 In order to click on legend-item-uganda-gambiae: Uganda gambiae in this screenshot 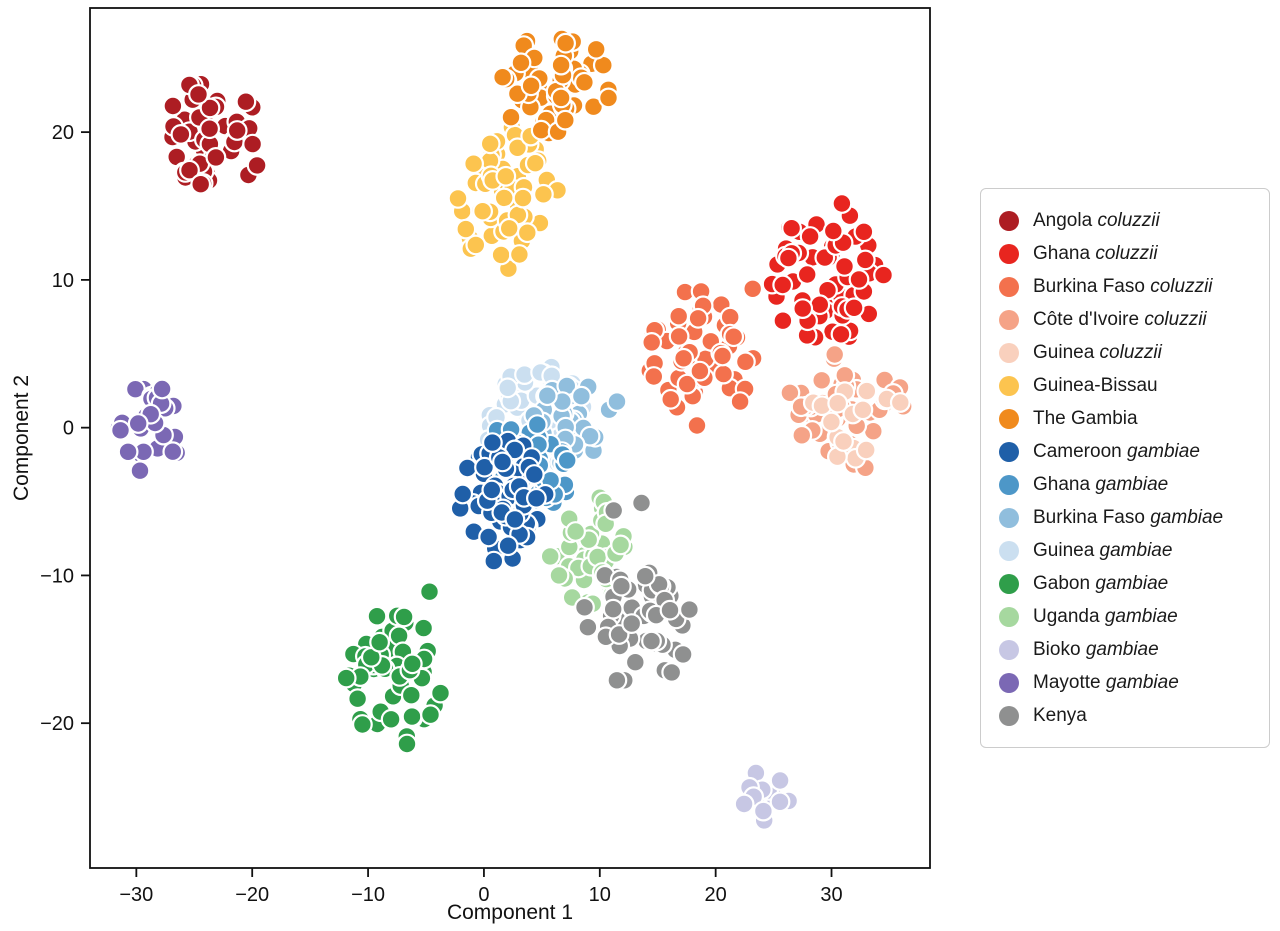, I will do `click(1125, 616)`.